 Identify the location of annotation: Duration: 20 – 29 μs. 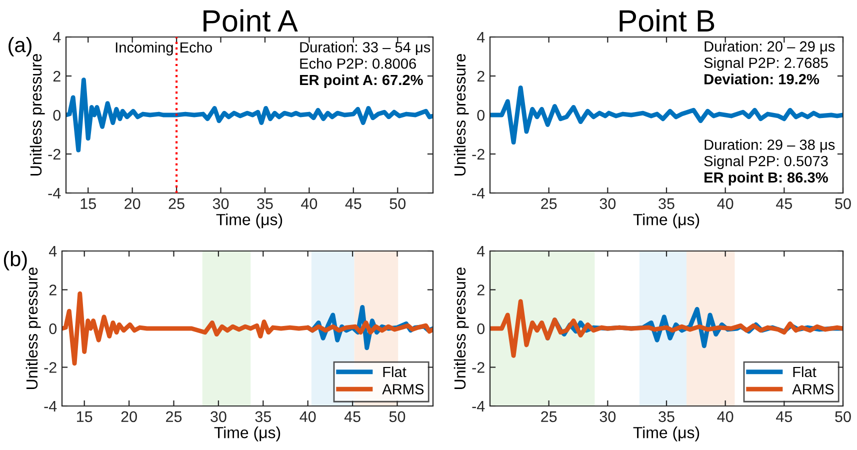
(769, 47).